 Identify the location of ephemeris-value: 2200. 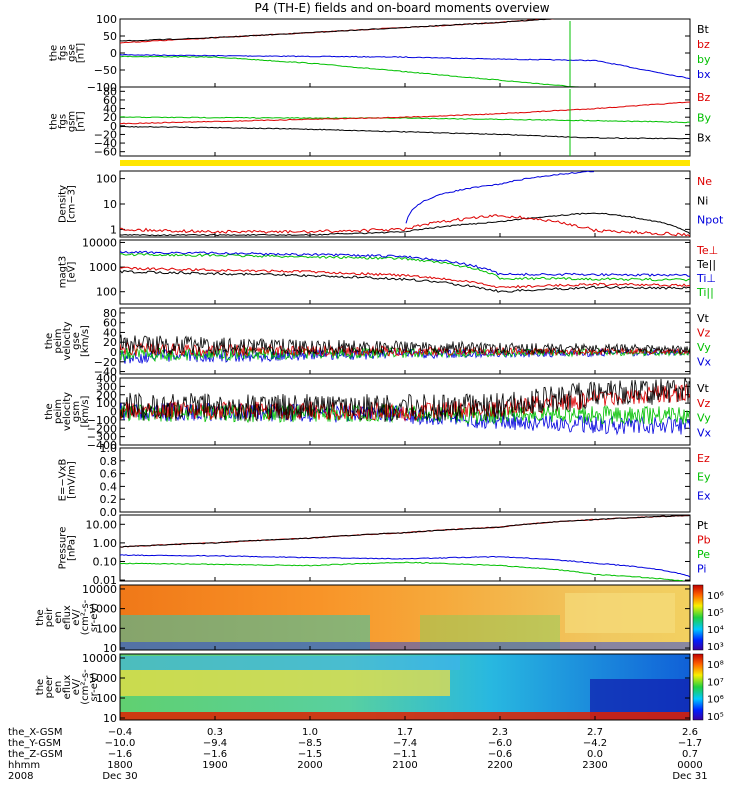
(499, 765).